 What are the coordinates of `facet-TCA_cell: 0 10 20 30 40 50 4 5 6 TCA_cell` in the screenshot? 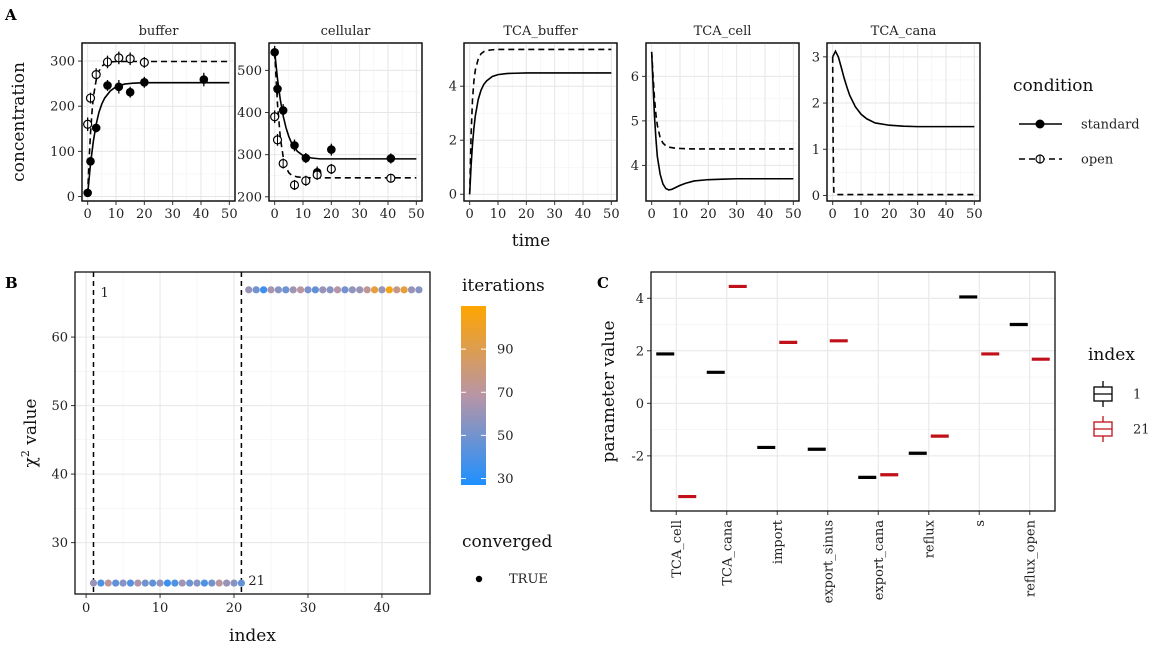 It's located at (716, 123).